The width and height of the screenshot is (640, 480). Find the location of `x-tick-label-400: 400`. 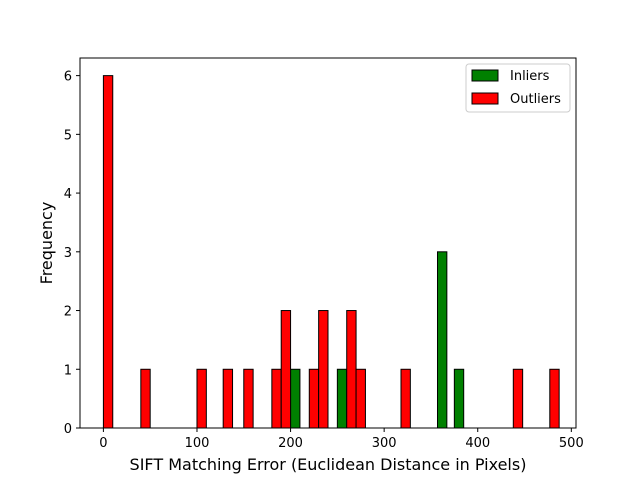

x-tick-label-400: 400 is located at coordinates (477, 443).